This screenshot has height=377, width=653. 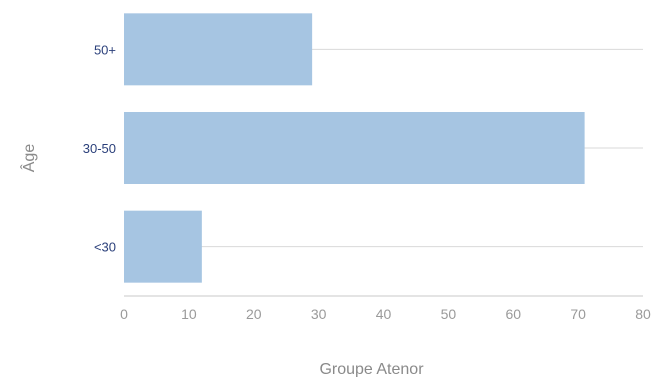 I want to click on category-labels: <30 30-50 50+, so click(x=99, y=148).